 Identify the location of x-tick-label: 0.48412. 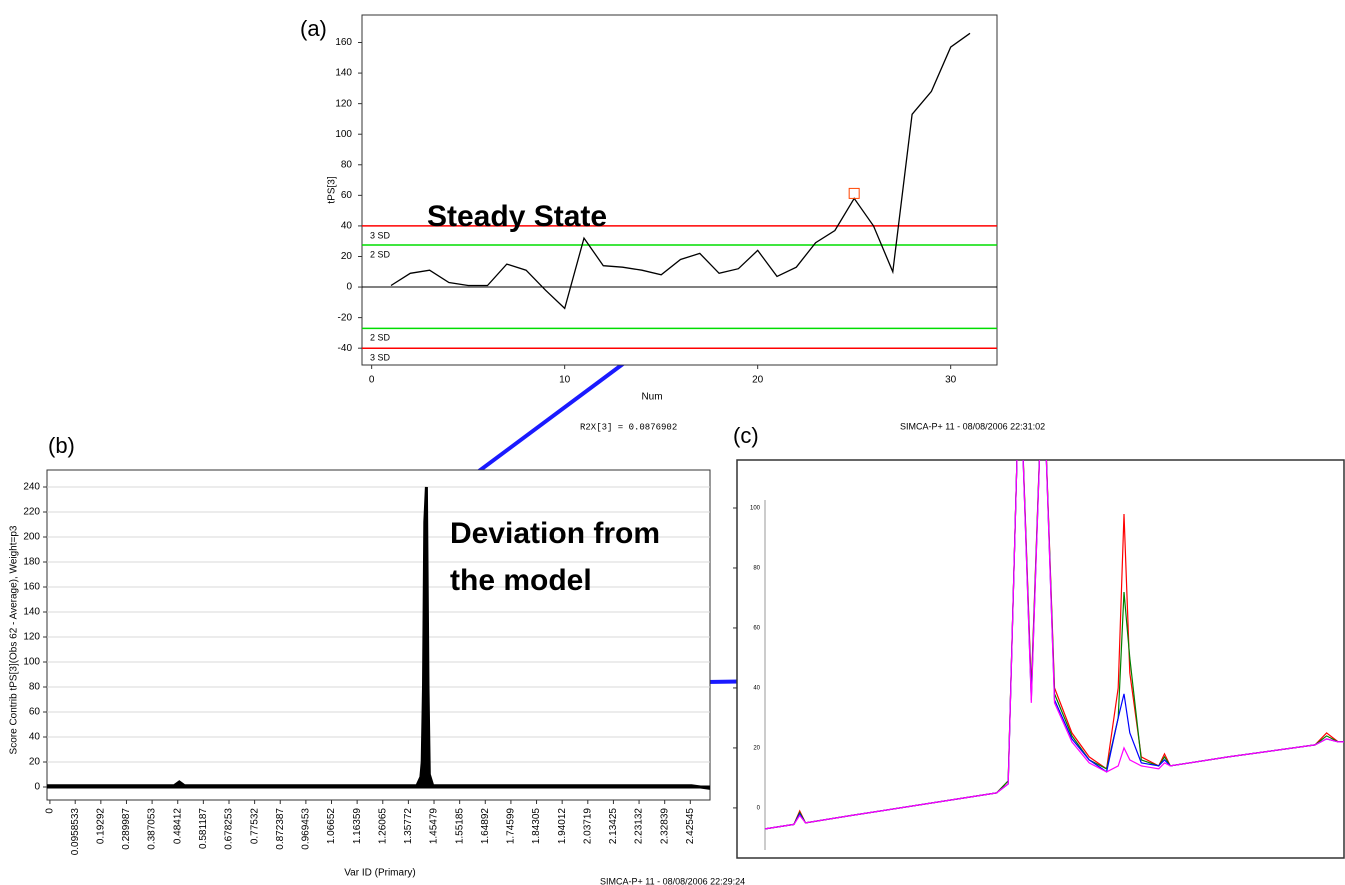
(177, 826).